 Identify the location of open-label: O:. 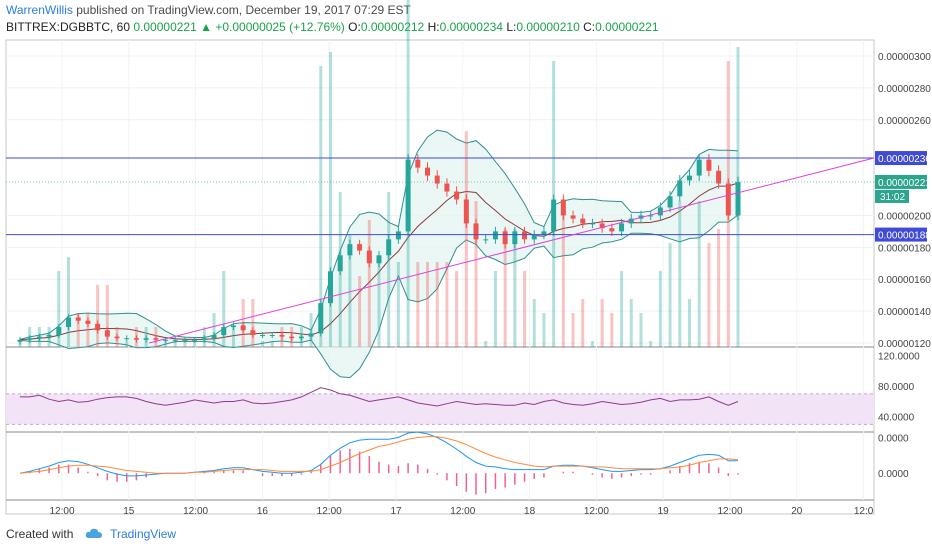
(354, 27).